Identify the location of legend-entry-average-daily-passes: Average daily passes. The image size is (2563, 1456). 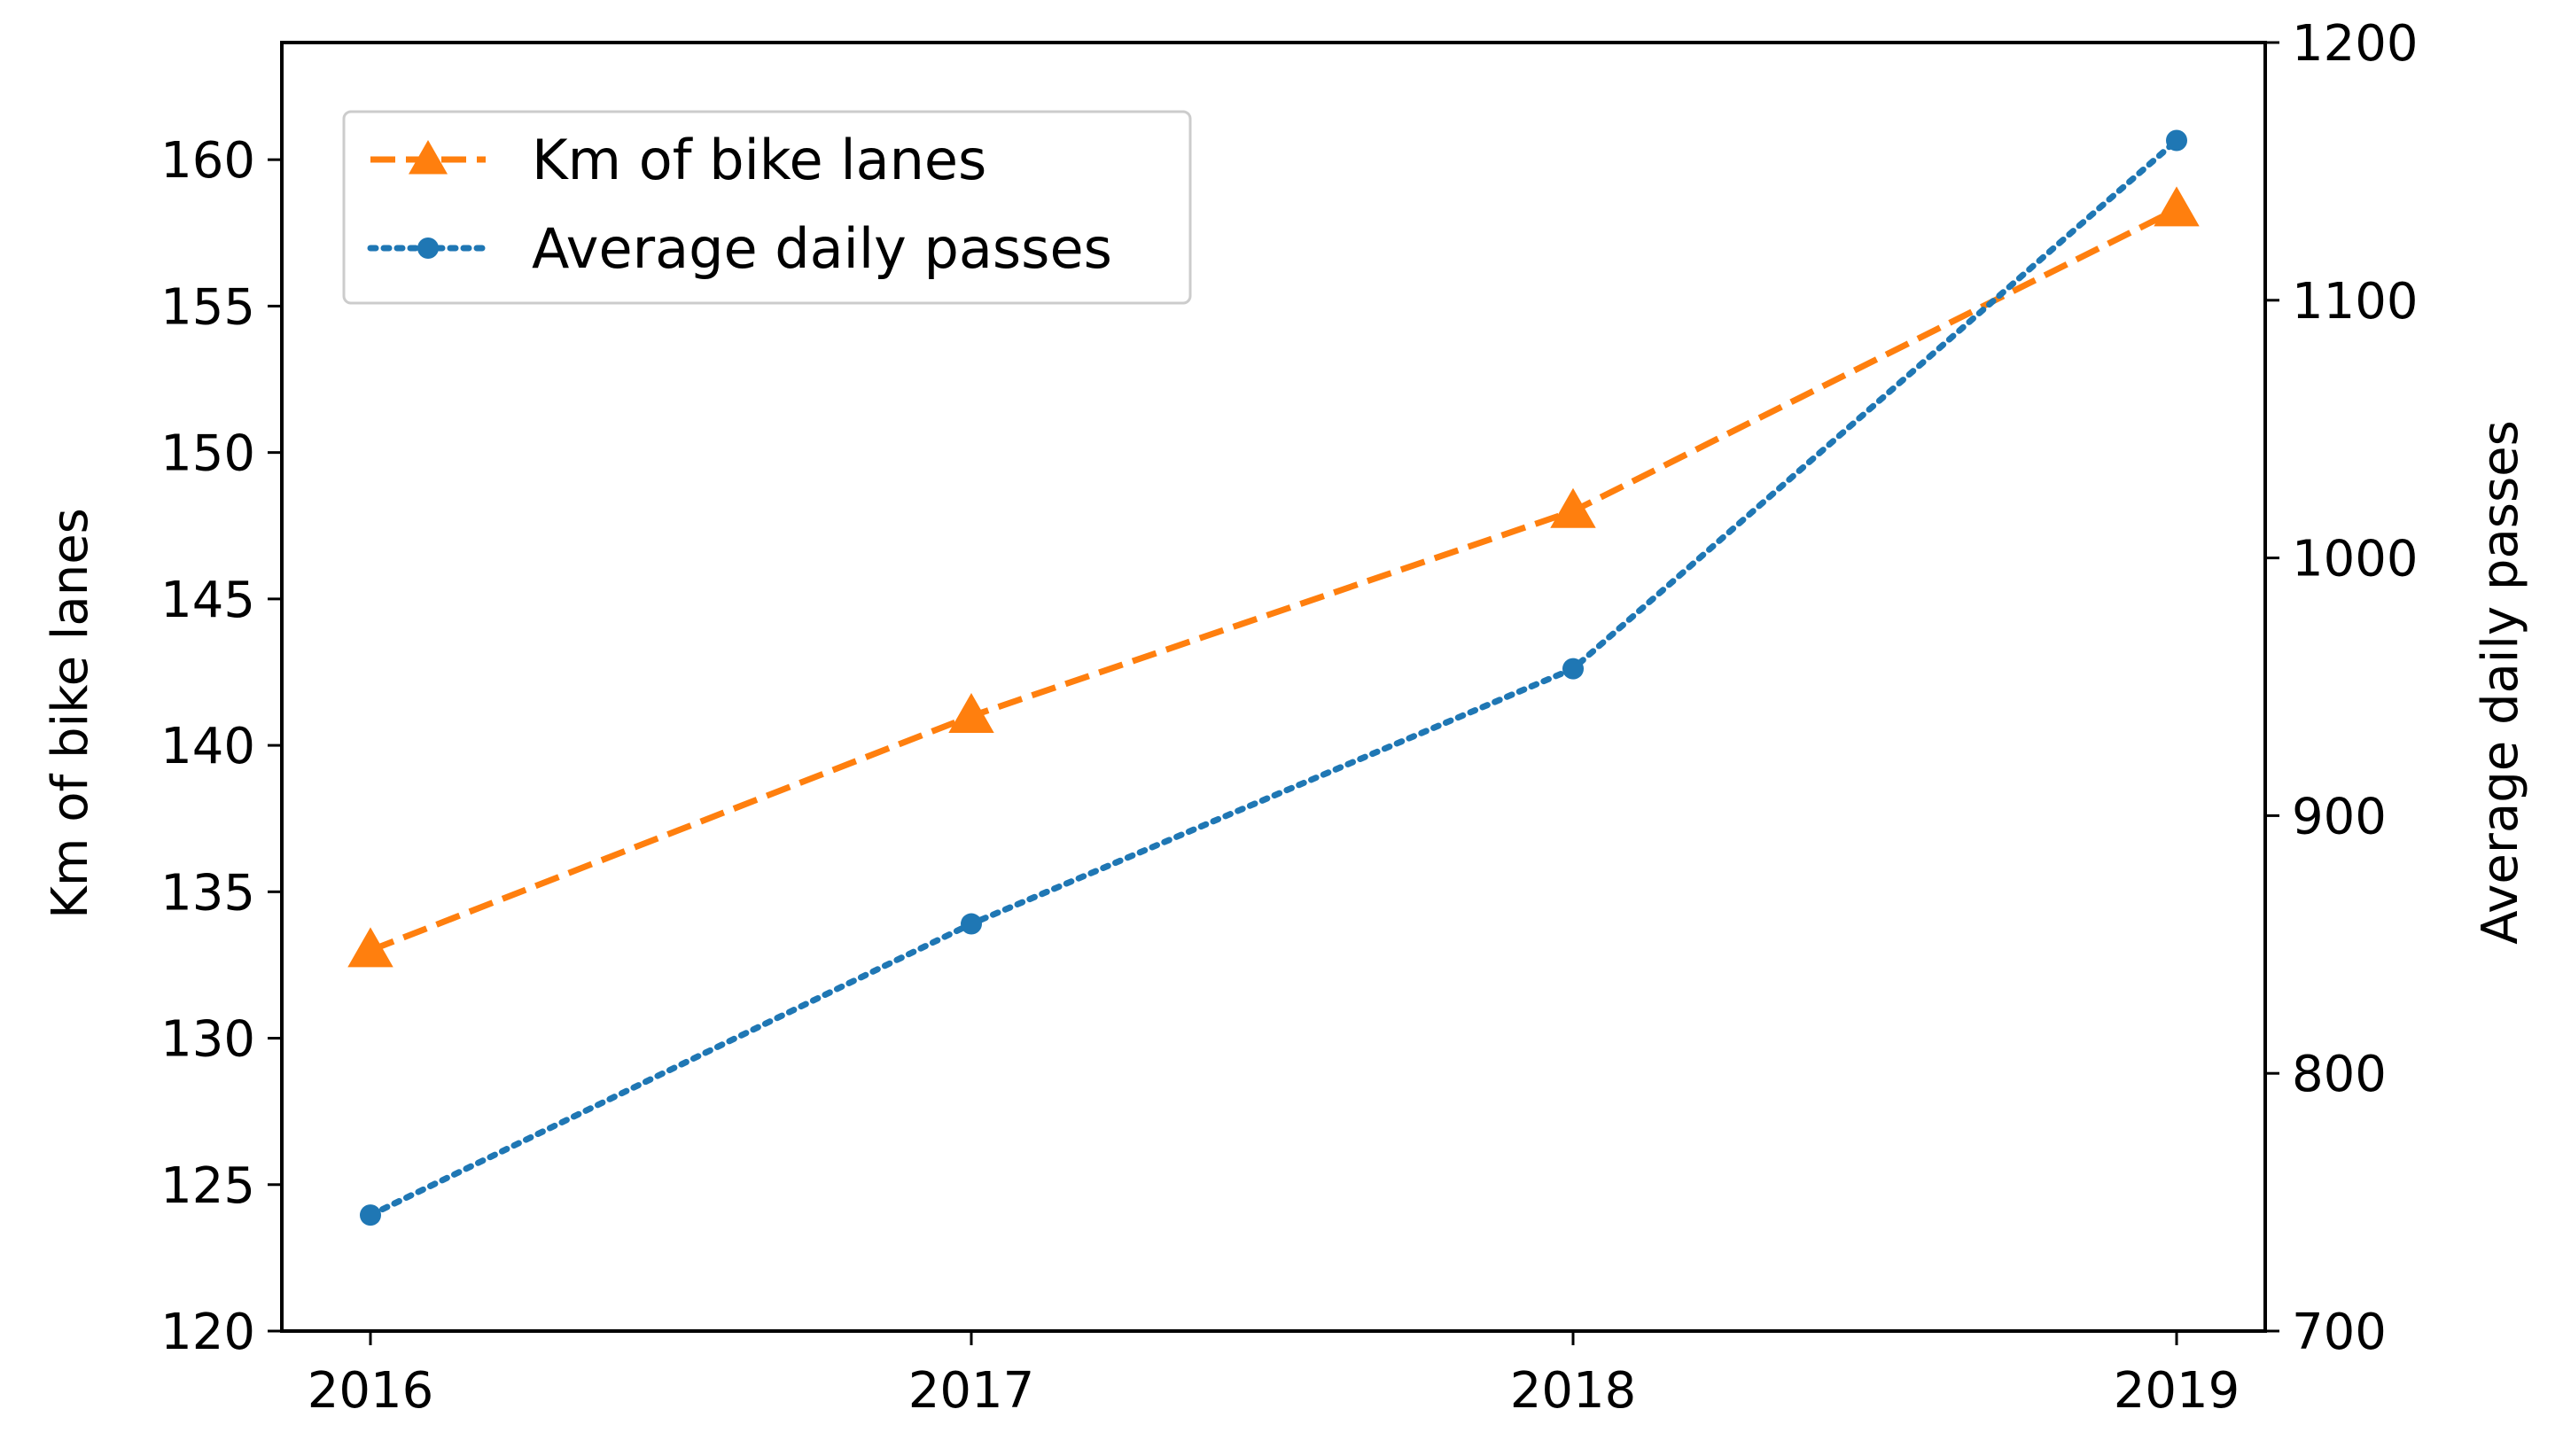
(739, 248).